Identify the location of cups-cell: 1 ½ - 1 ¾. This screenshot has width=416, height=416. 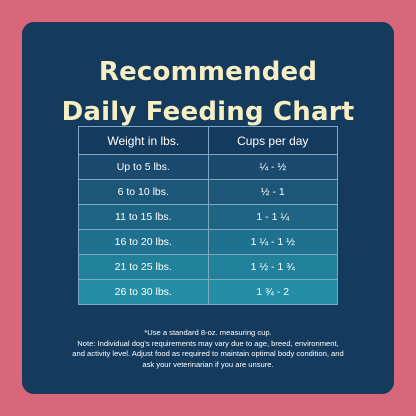
(272, 267).